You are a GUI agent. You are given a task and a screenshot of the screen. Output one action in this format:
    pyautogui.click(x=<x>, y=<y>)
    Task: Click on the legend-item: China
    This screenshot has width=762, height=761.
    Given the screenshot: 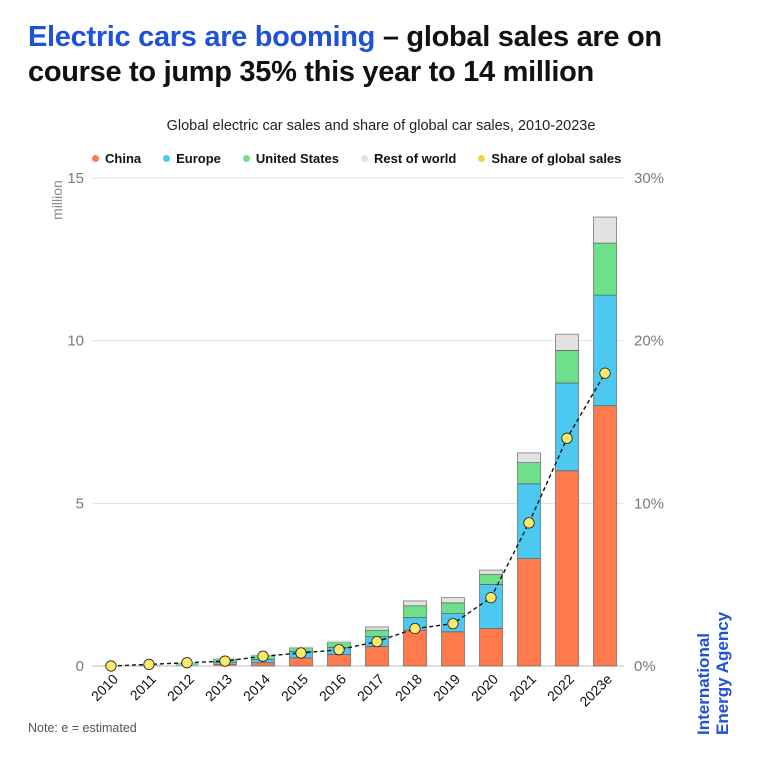 What is the action you would take?
    pyautogui.click(x=116, y=158)
    